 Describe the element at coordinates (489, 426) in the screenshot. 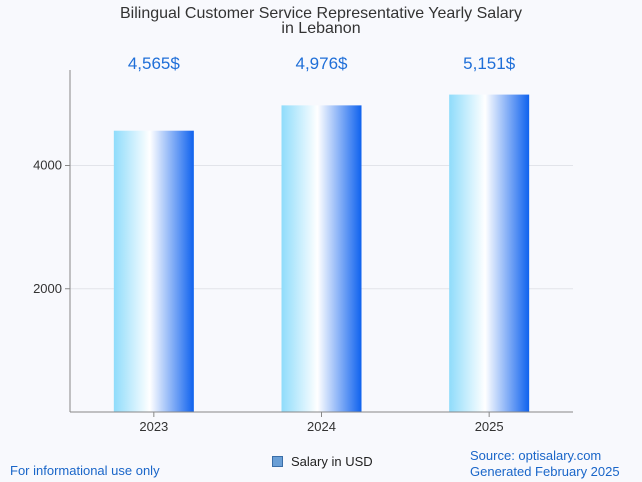

I see `x-tick-label-2025: 2025` at that location.